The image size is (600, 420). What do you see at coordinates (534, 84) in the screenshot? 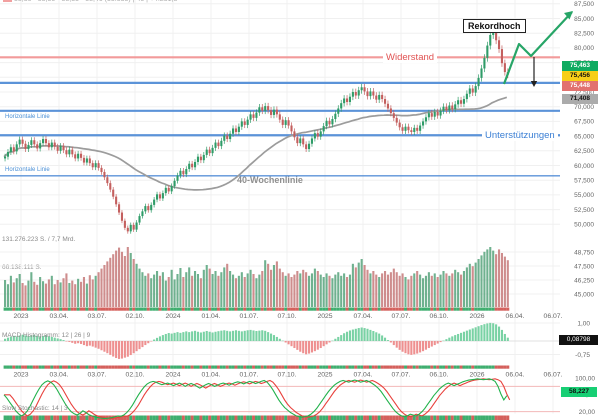
I see `pullback-arrowhead` at bounding box center [534, 84].